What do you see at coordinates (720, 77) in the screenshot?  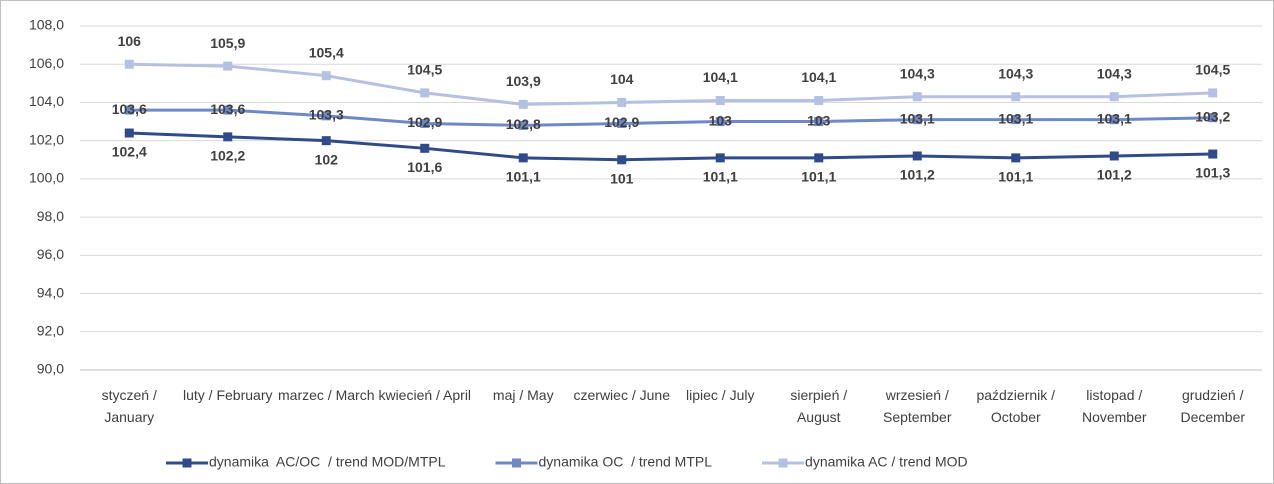 I see `data-label: 104,1` at bounding box center [720, 77].